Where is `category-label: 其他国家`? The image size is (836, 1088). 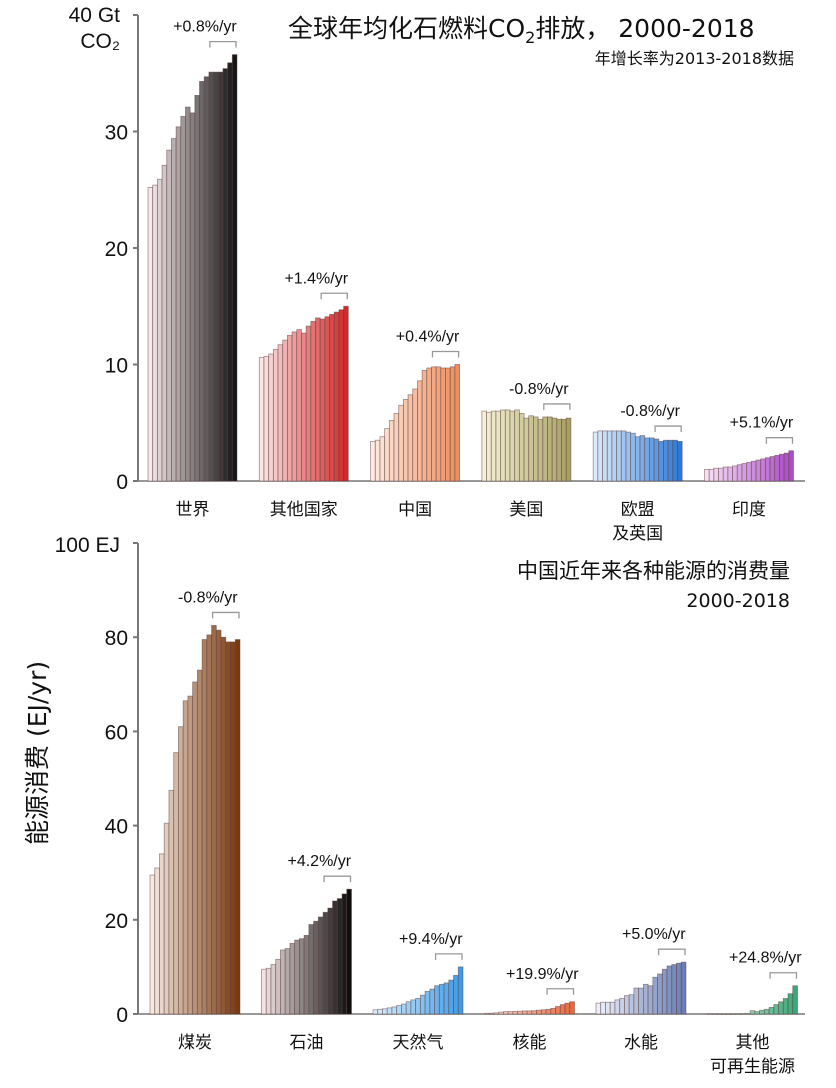 category-label: 其他国家 is located at coordinates (304, 510).